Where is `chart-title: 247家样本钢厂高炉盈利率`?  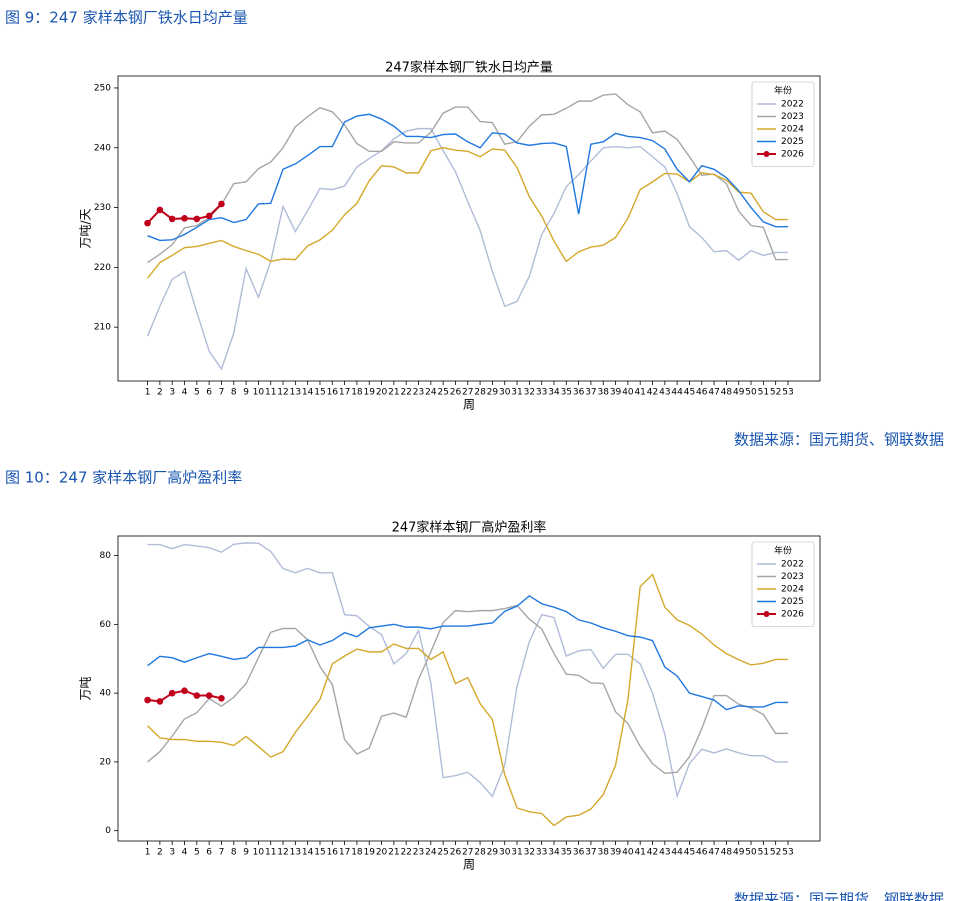
chart-title: 247家样本钢厂高炉盈利率 is located at coordinates (469, 528).